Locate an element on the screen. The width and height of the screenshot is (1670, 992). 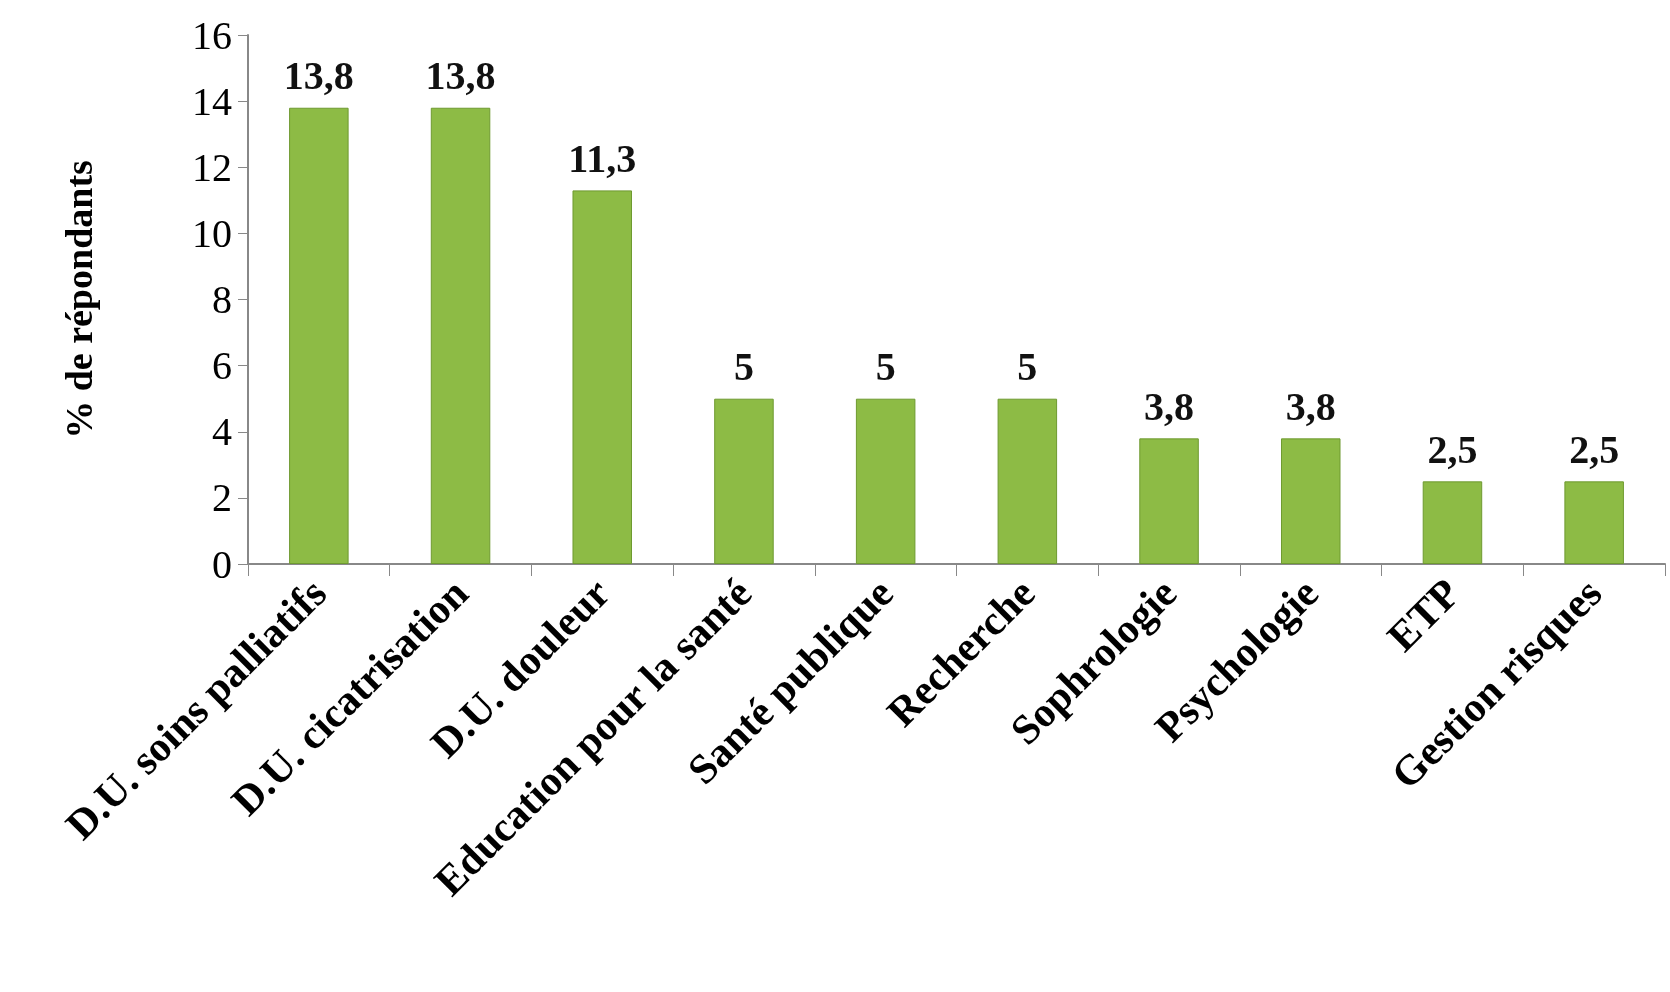
y-tick-label: 16 is located at coordinates (212, 35).